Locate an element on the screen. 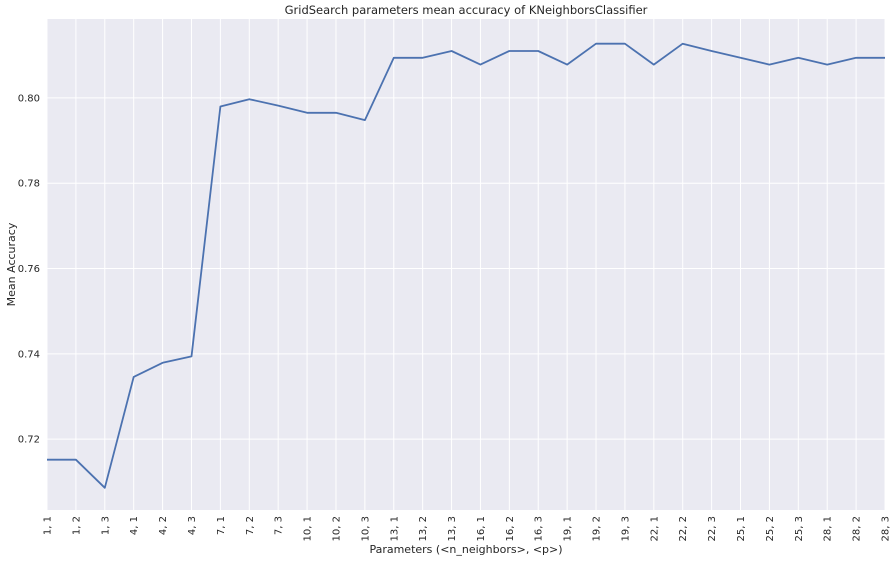  x-tick-label: 28, 1 is located at coordinates (828, 528).